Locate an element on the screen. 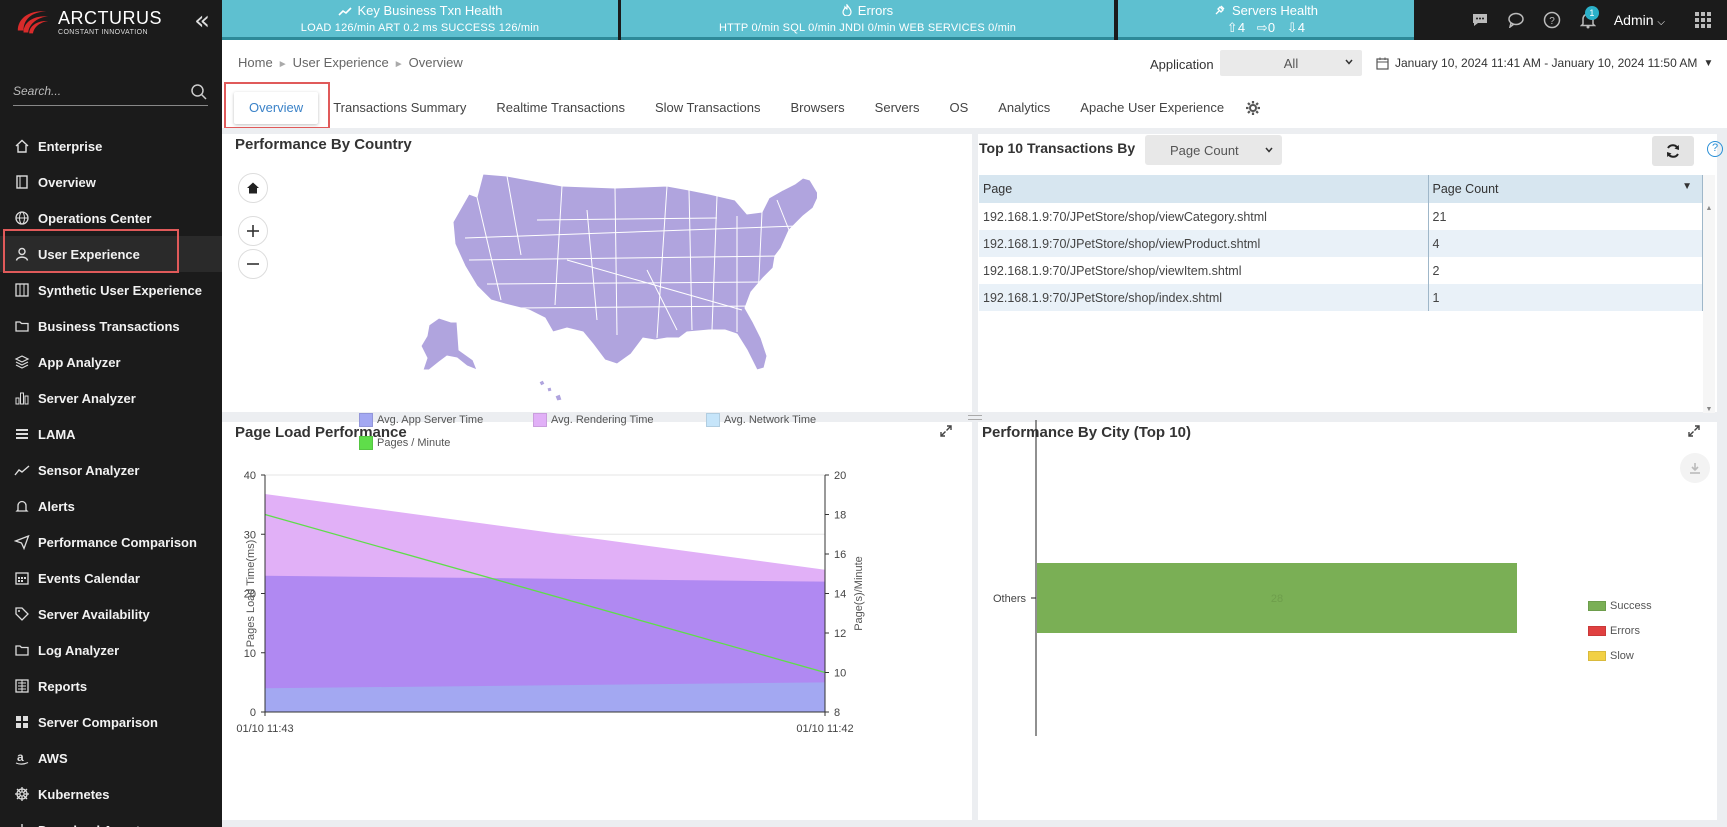 The image size is (1727, 827). sidebar-item-download-agents: Download Agents is located at coordinates (111, 819).